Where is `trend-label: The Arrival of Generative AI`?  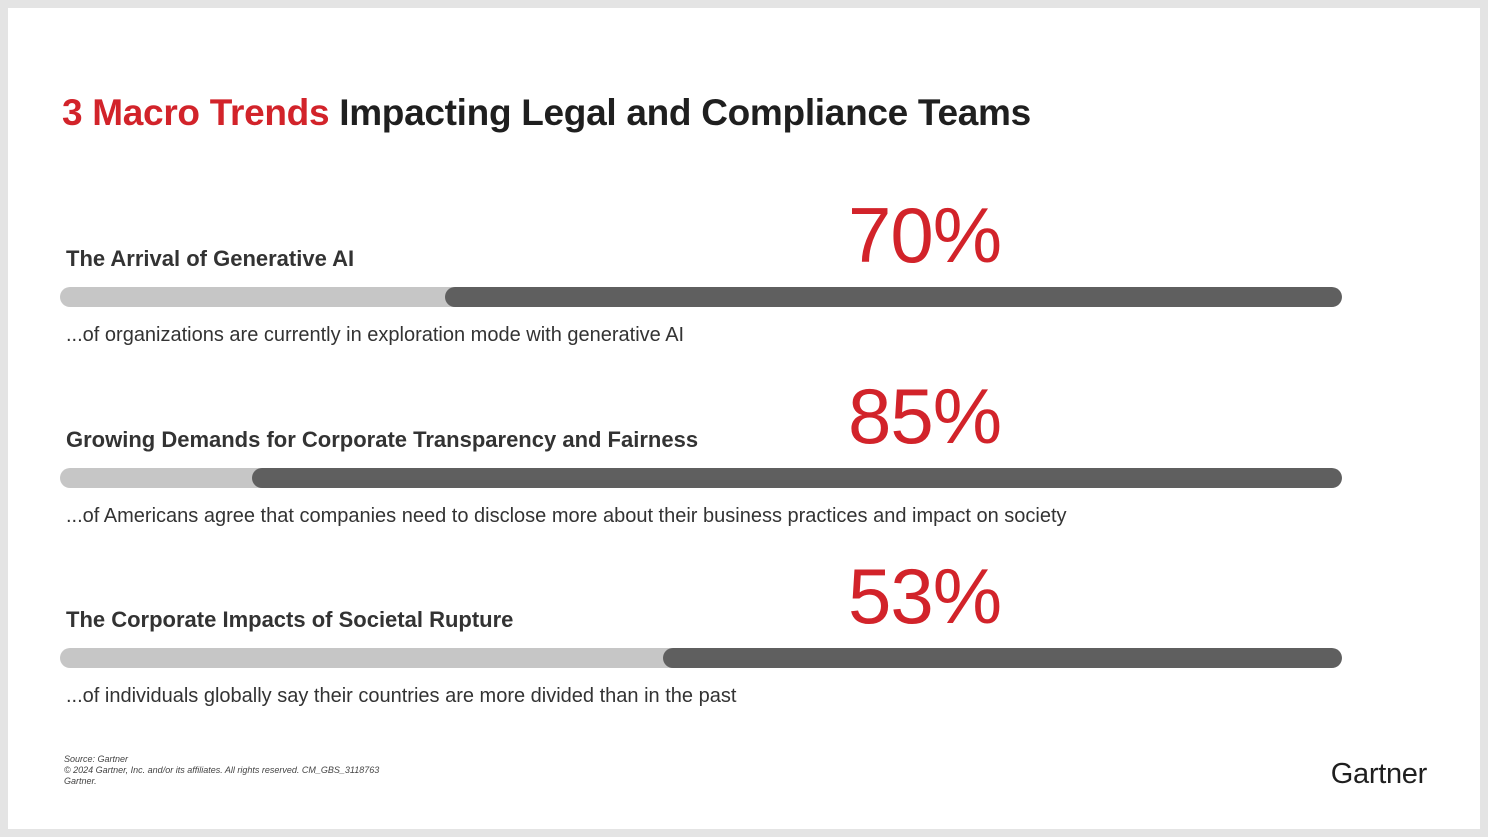
trend-label: The Arrival of Generative AI is located at coordinates (210, 258).